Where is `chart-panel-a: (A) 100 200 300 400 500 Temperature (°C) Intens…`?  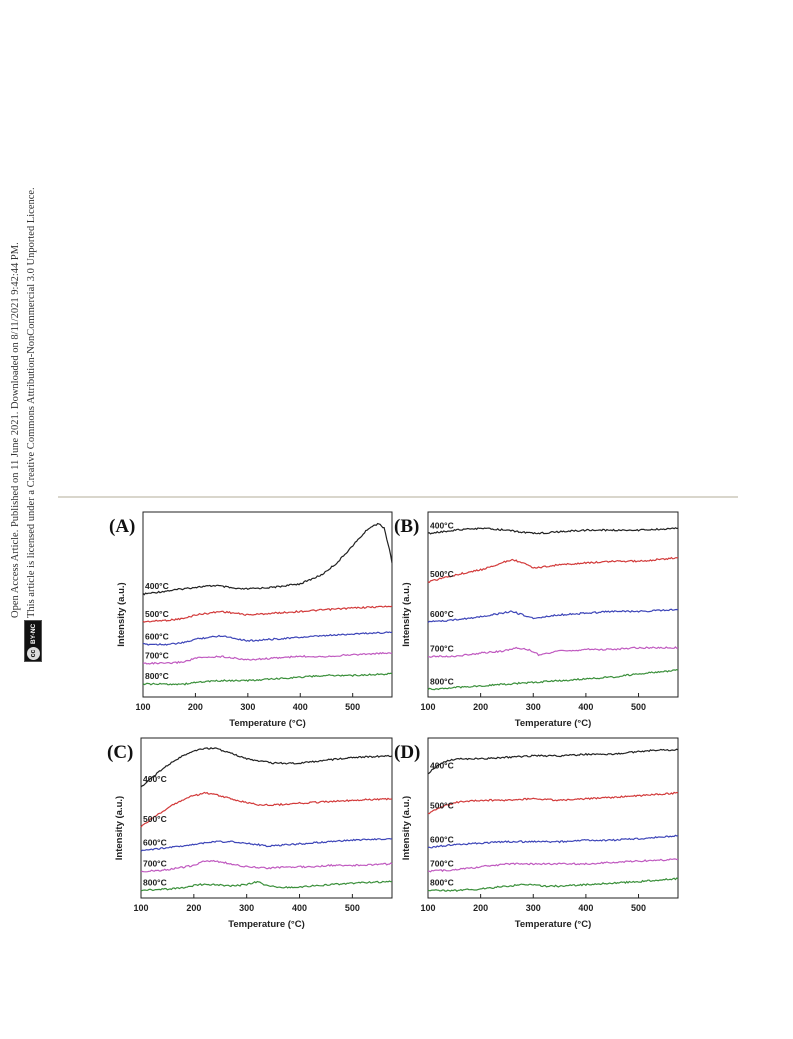 chart-panel-a: (A) 100 200 300 400 500 Temperature (°C) Intens… is located at coordinates (251, 620).